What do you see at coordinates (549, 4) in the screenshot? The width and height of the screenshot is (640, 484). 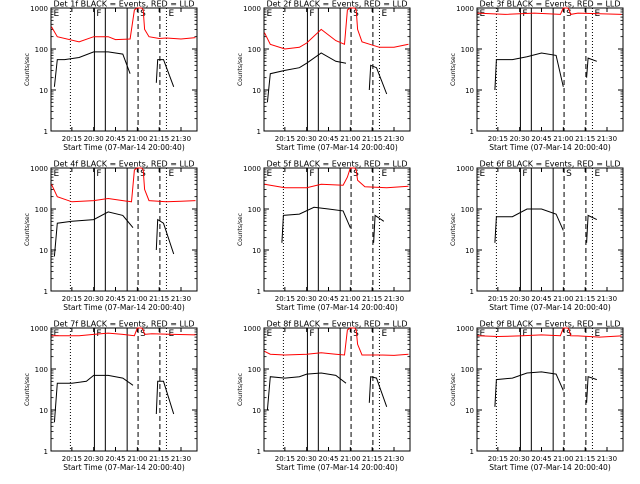 I see `panel-title: Det 3f BLACK = Events, RED = LLD` at bounding box center [549, 4].